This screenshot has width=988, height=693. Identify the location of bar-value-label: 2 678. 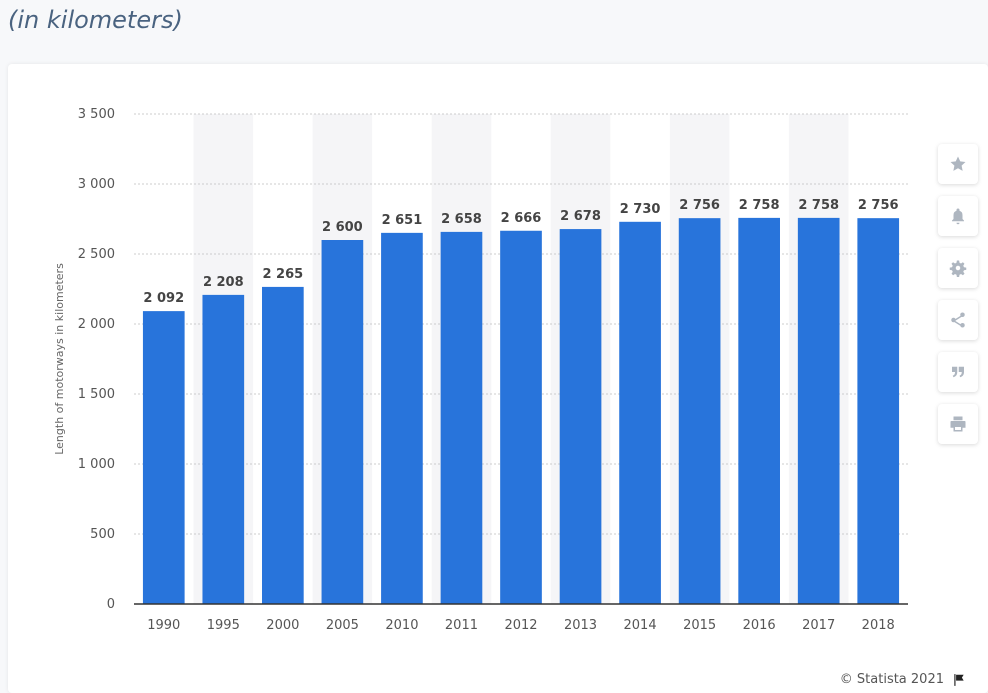
(580, 216).